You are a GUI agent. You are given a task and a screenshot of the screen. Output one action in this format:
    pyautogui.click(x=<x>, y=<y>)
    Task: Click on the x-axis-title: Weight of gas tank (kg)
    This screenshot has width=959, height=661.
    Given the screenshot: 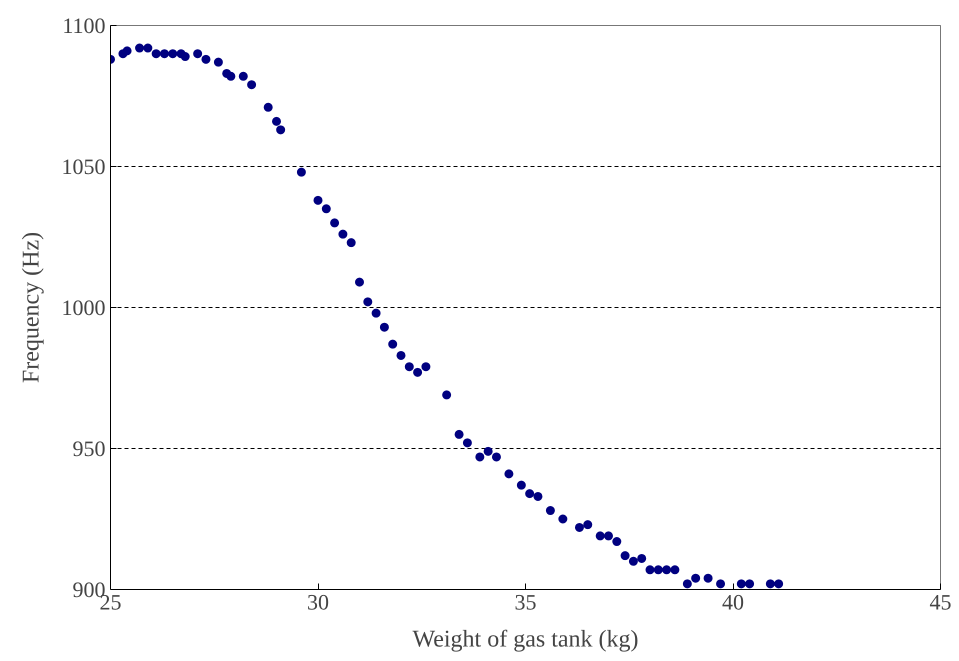 What is the action you would take?
    pyautogui.click(x=525, y=639)
    